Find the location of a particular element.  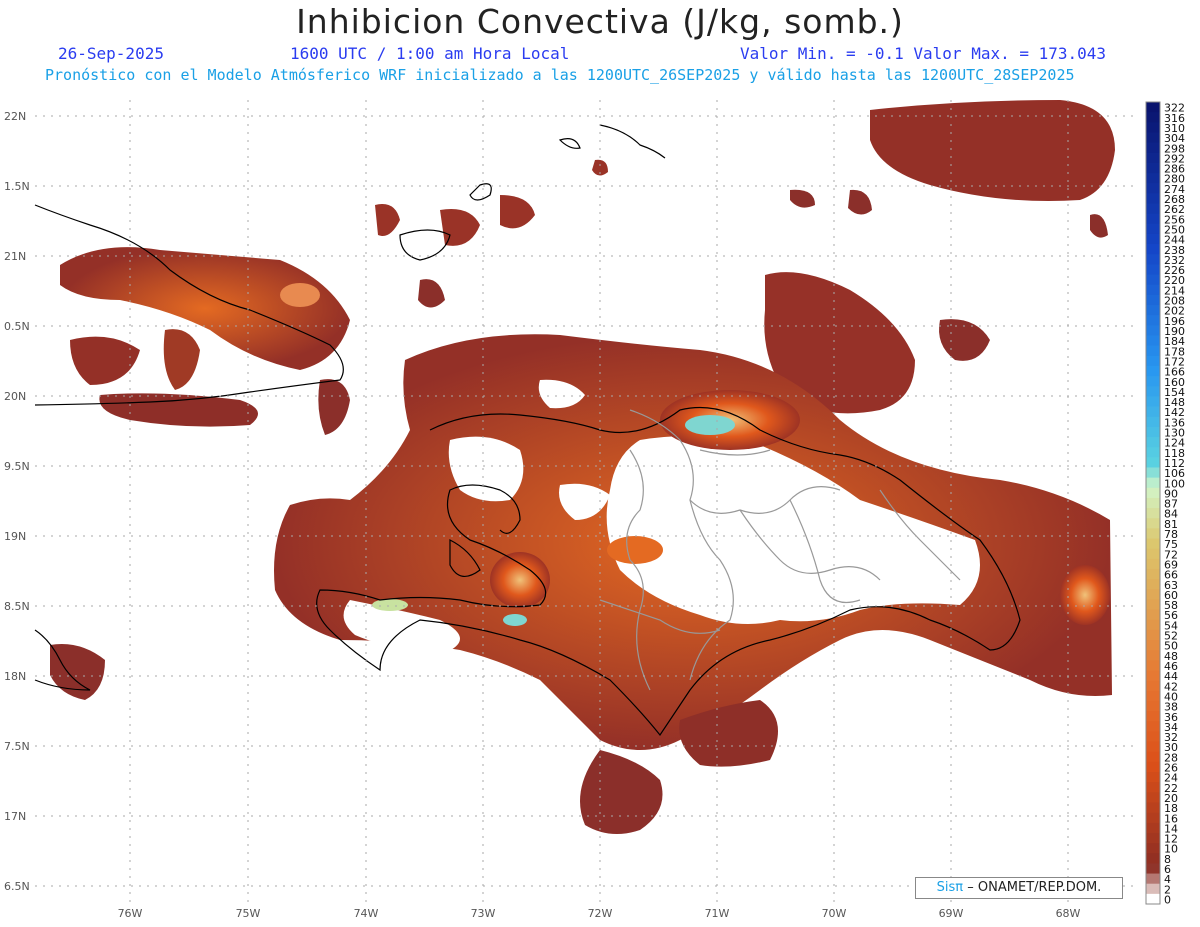

colorbar-label: 244 is located at coordinates (1174, 240).